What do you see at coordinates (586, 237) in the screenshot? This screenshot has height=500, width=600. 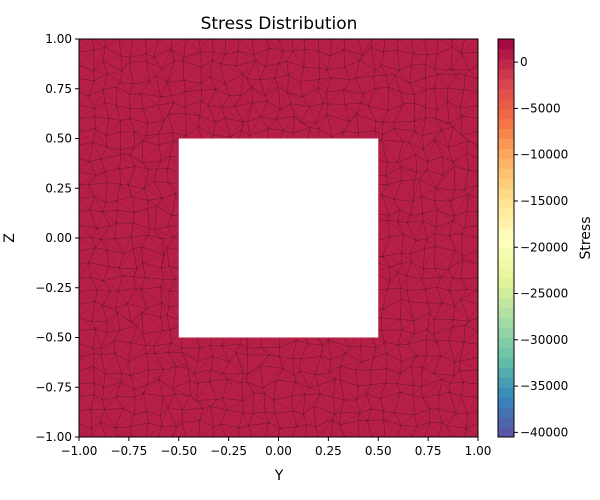 I see `colorbar-label: Stress` at bounding box center [586, 237].